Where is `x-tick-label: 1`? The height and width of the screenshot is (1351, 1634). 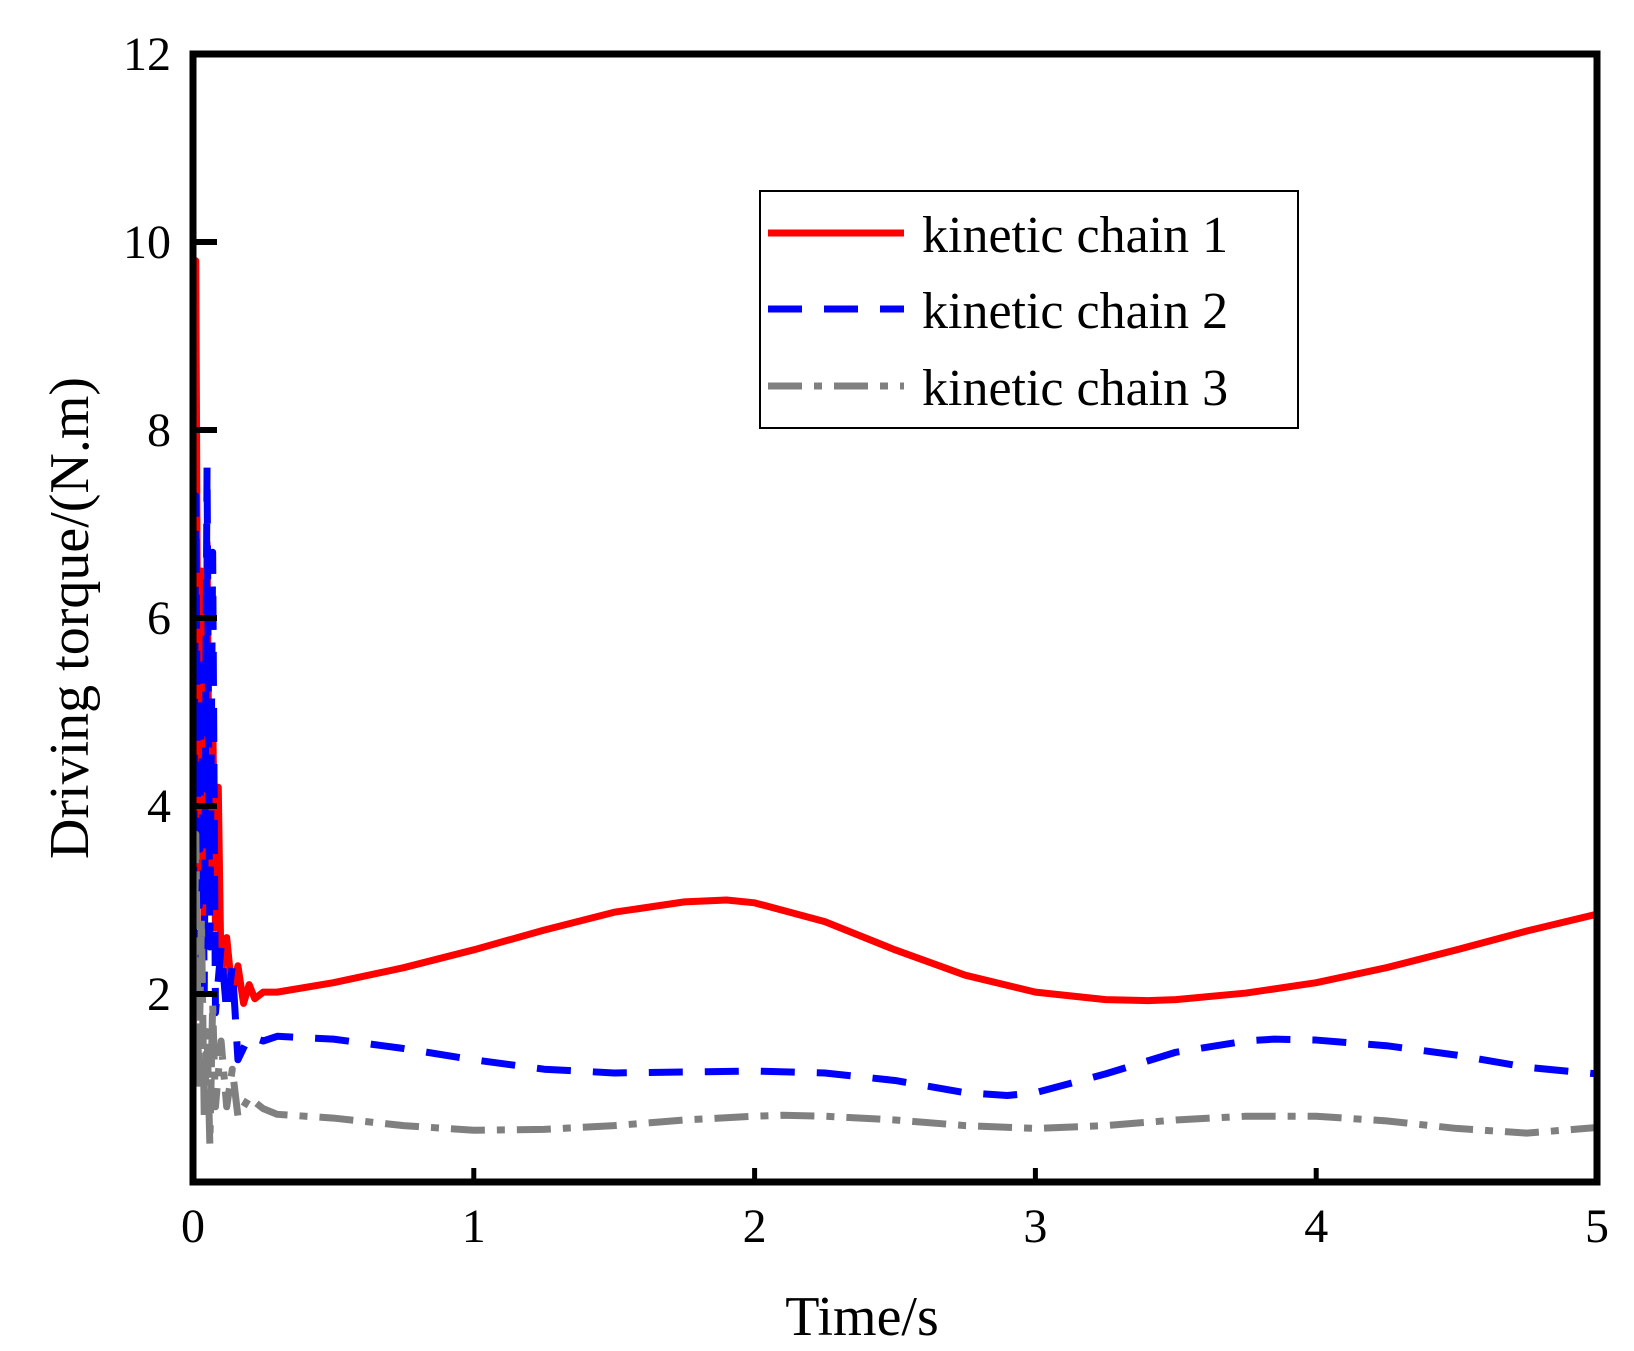
x-tick-label: 1 is located at coordinates (474, 1226).